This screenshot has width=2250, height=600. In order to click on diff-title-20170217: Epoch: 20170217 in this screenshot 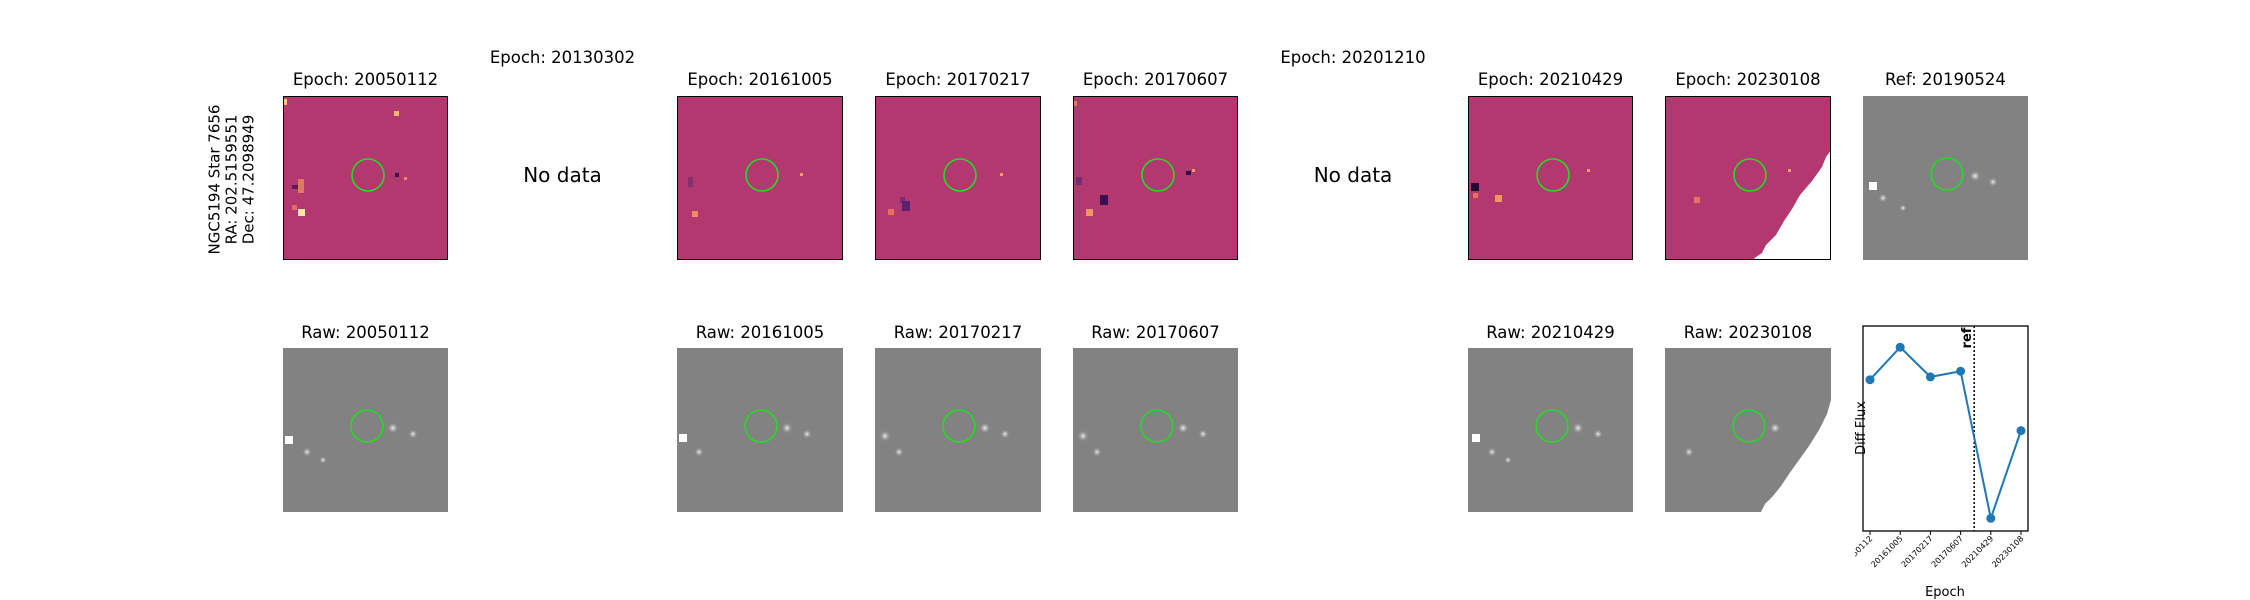, I will do `click(958, 79)`.